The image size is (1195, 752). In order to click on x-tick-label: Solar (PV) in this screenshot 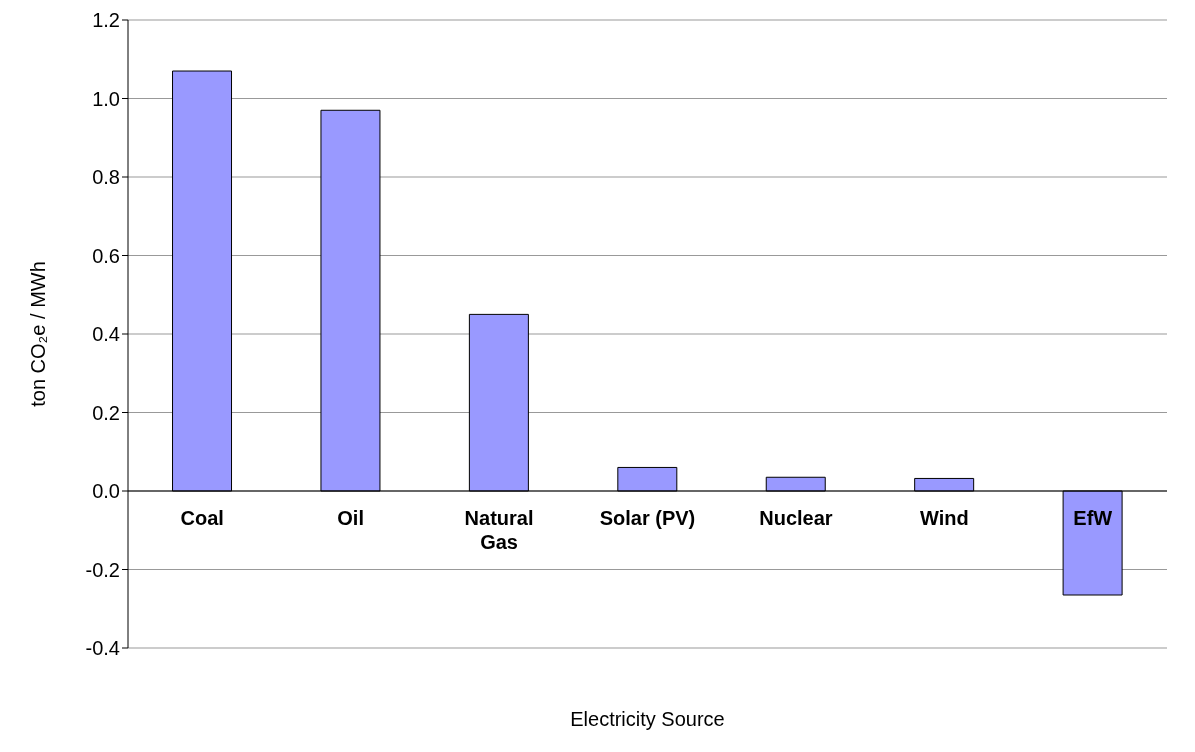, I will do `click(647, 518)`.